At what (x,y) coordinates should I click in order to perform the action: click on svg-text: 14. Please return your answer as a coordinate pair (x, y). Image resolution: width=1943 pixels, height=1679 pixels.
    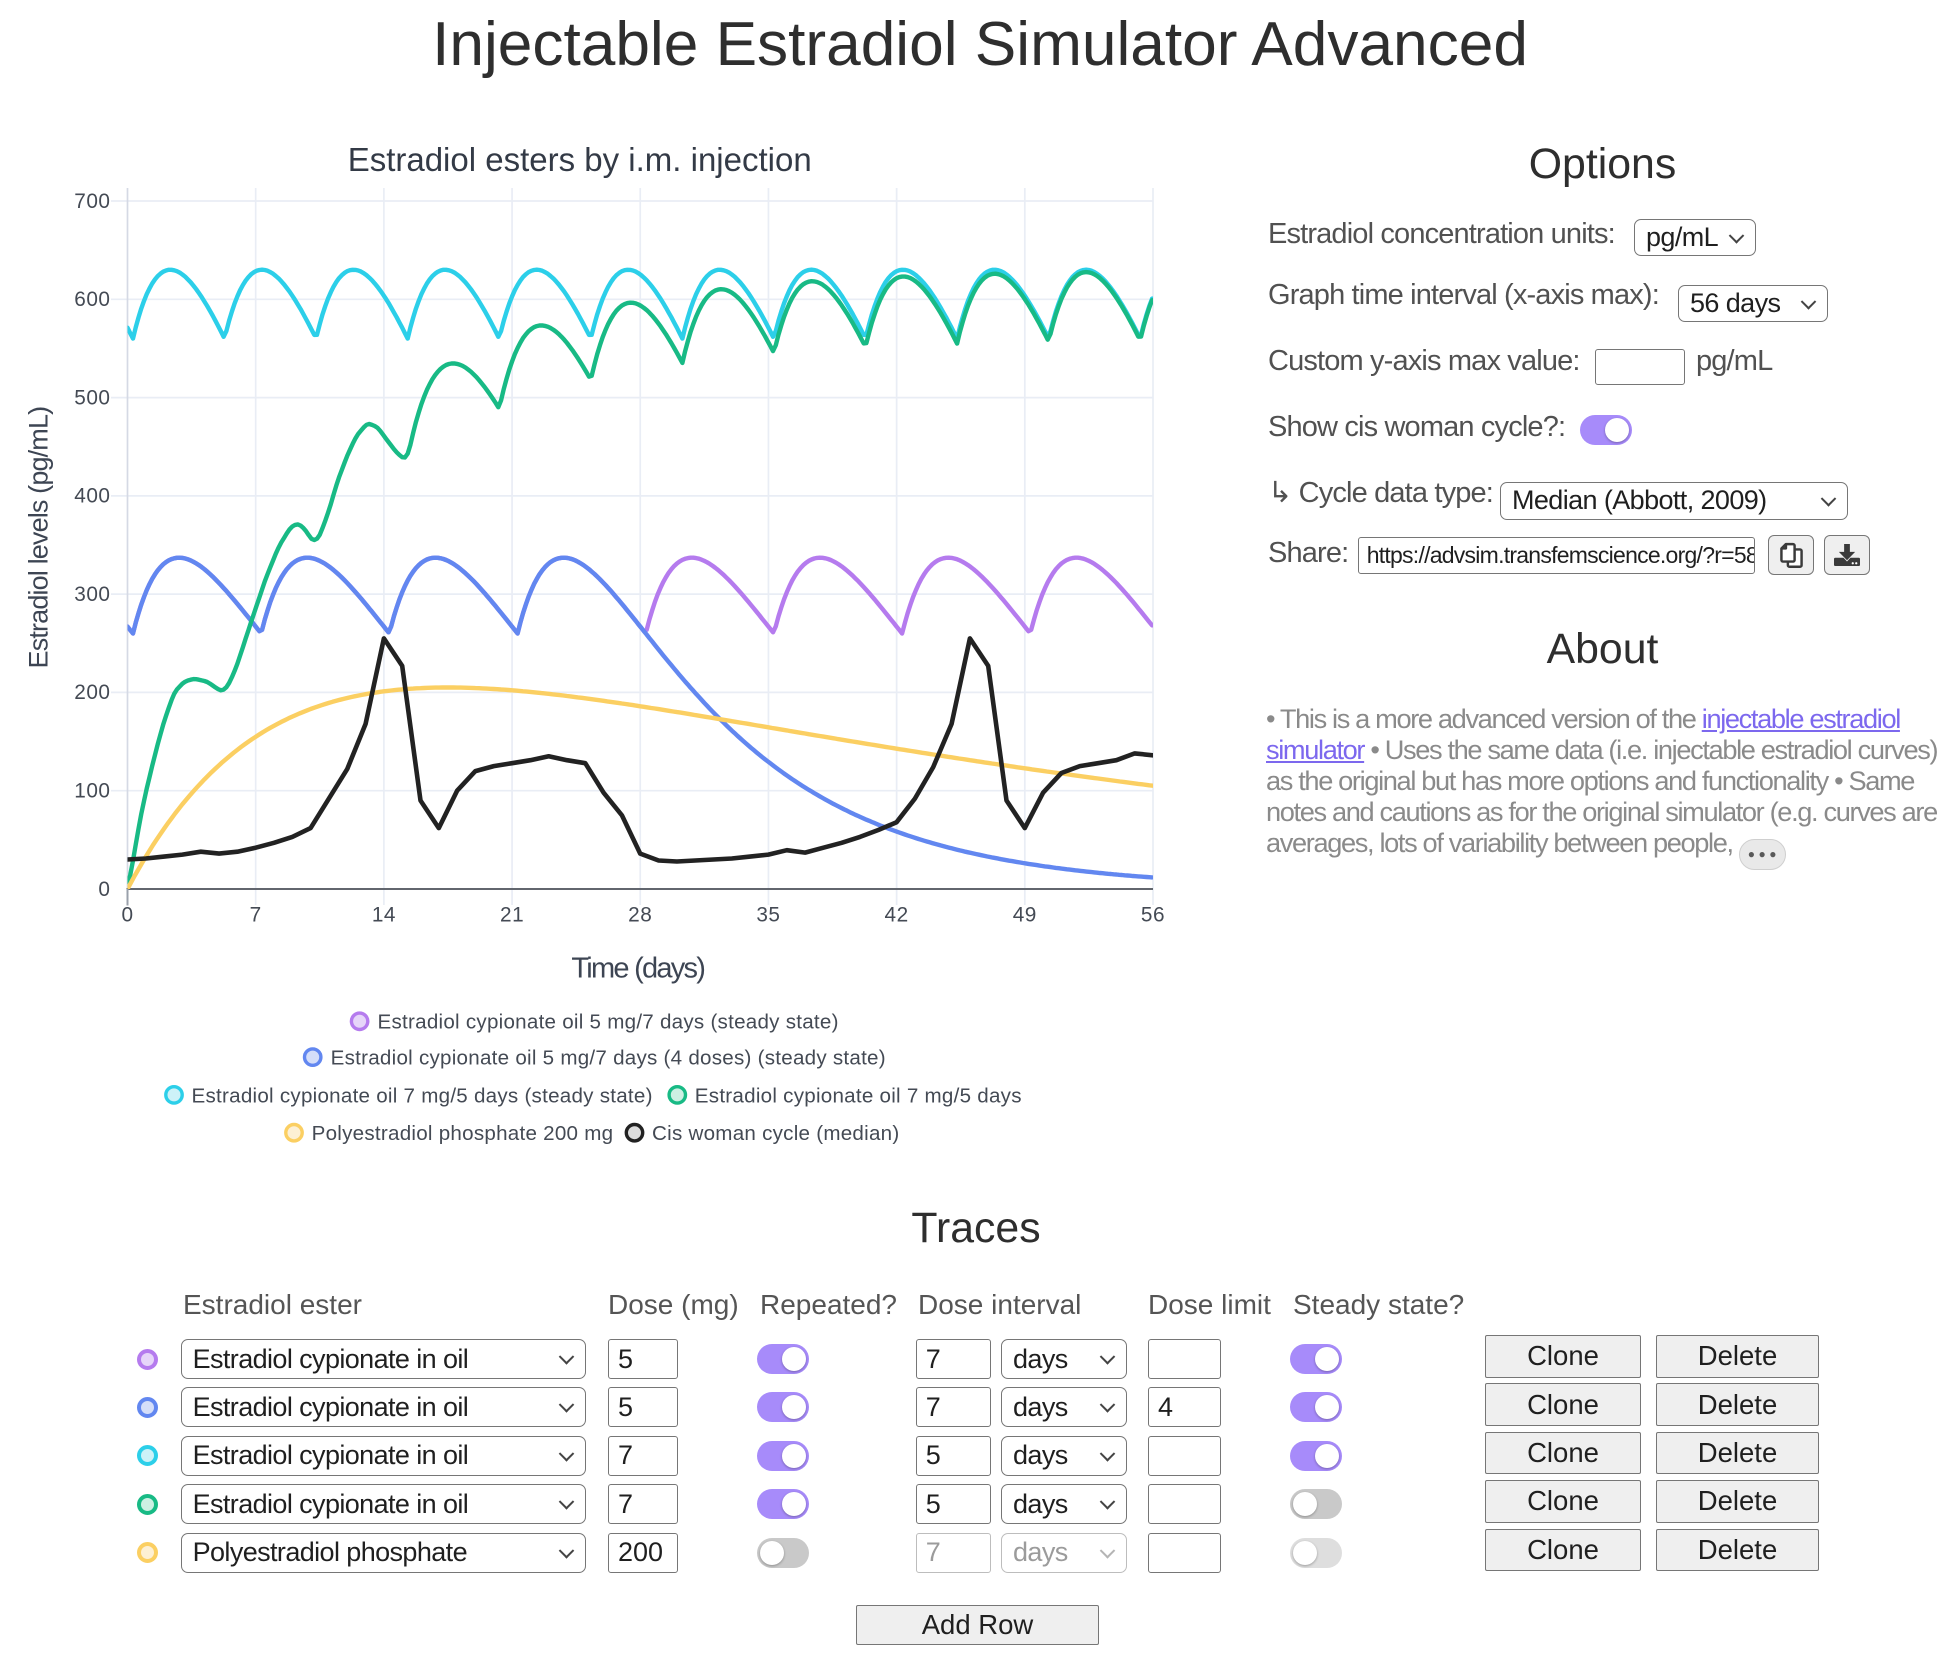
    Looking at the image, I should click on (384, 914).